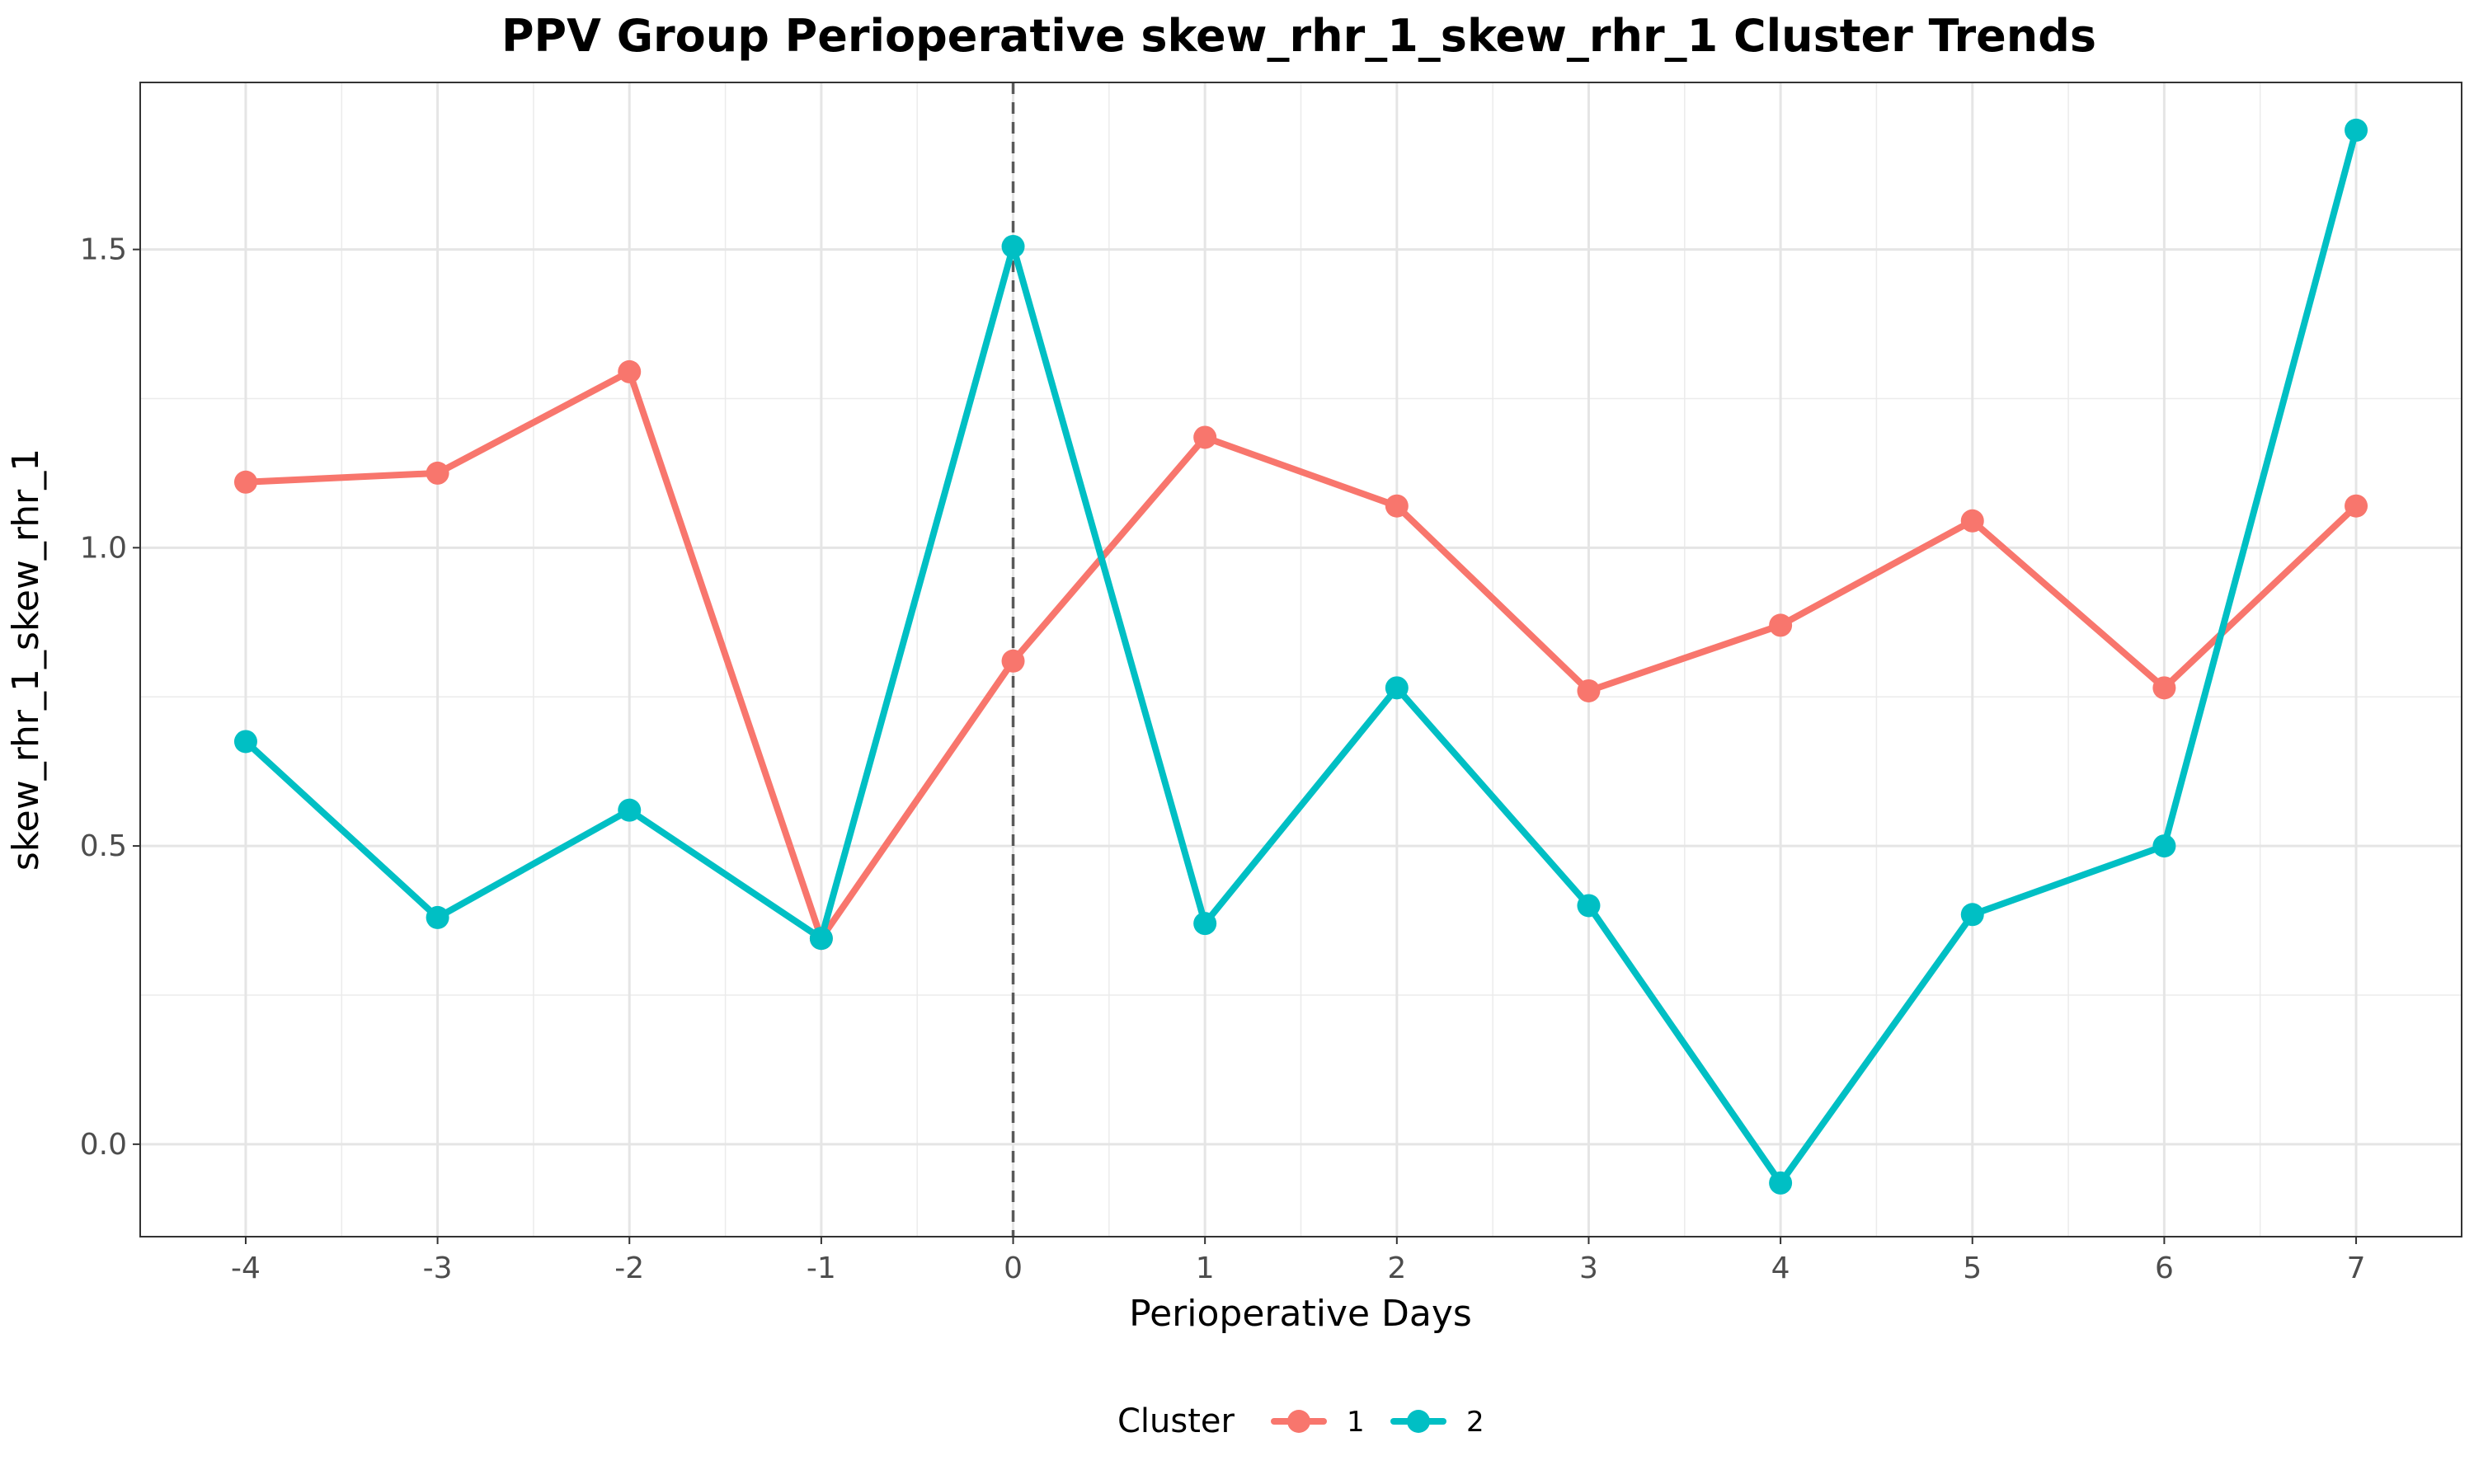  Describe the element at coordinates (1013, 1268) in the screenshot. I see `x-tick-label: 0` at that location.